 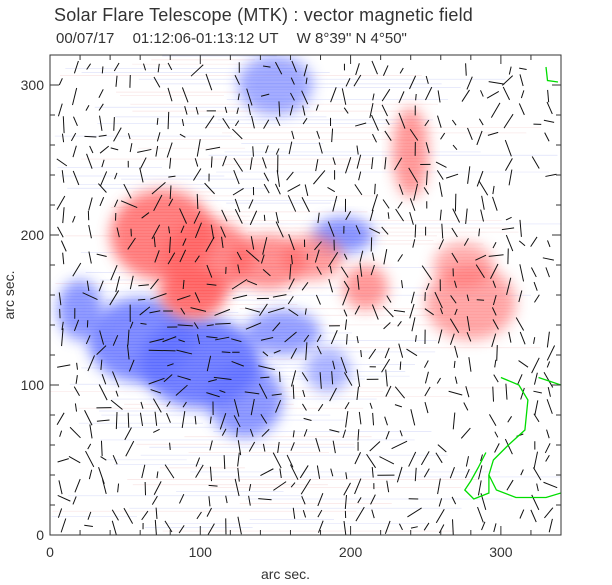 I want to click on y-axis-label: arc sec., so click(x=9, y=294).